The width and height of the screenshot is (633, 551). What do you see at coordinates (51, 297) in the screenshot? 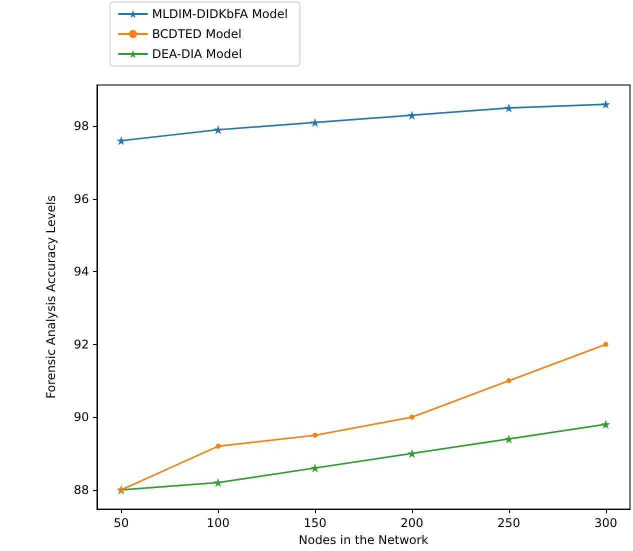
I see `y-axis-title: Forensic Analysis Accuracy Levels` at bounding box center [51, 297].